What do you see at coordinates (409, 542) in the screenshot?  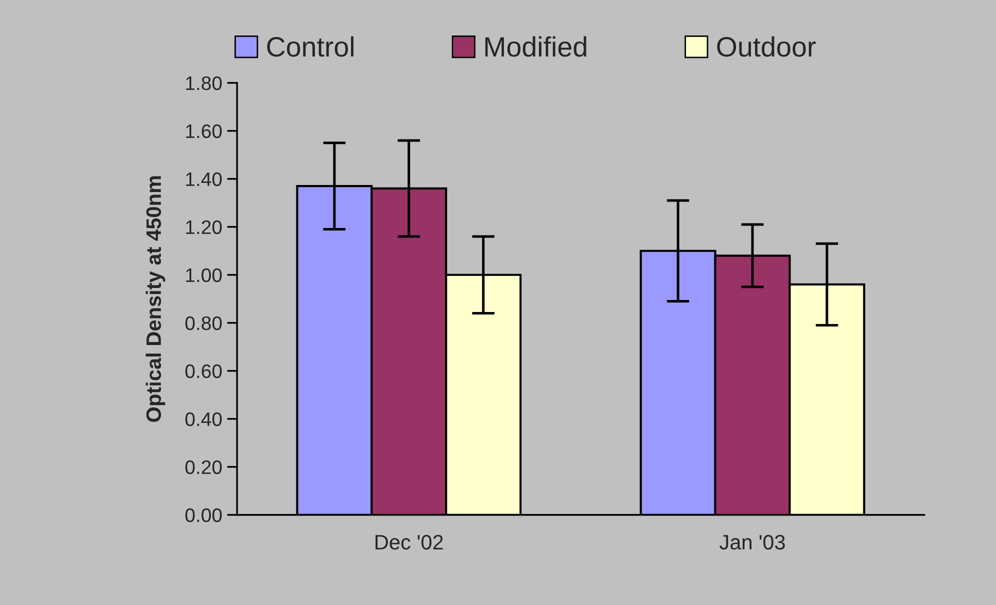 I see `x-tick-label: Dec '02` at bounding box center [409, 542].